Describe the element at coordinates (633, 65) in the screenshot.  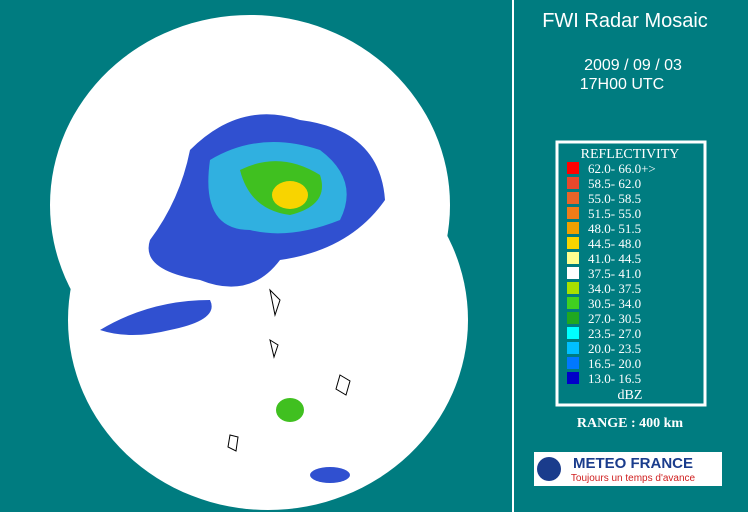
I see `date: 2009 / 09 / 03` at that location.